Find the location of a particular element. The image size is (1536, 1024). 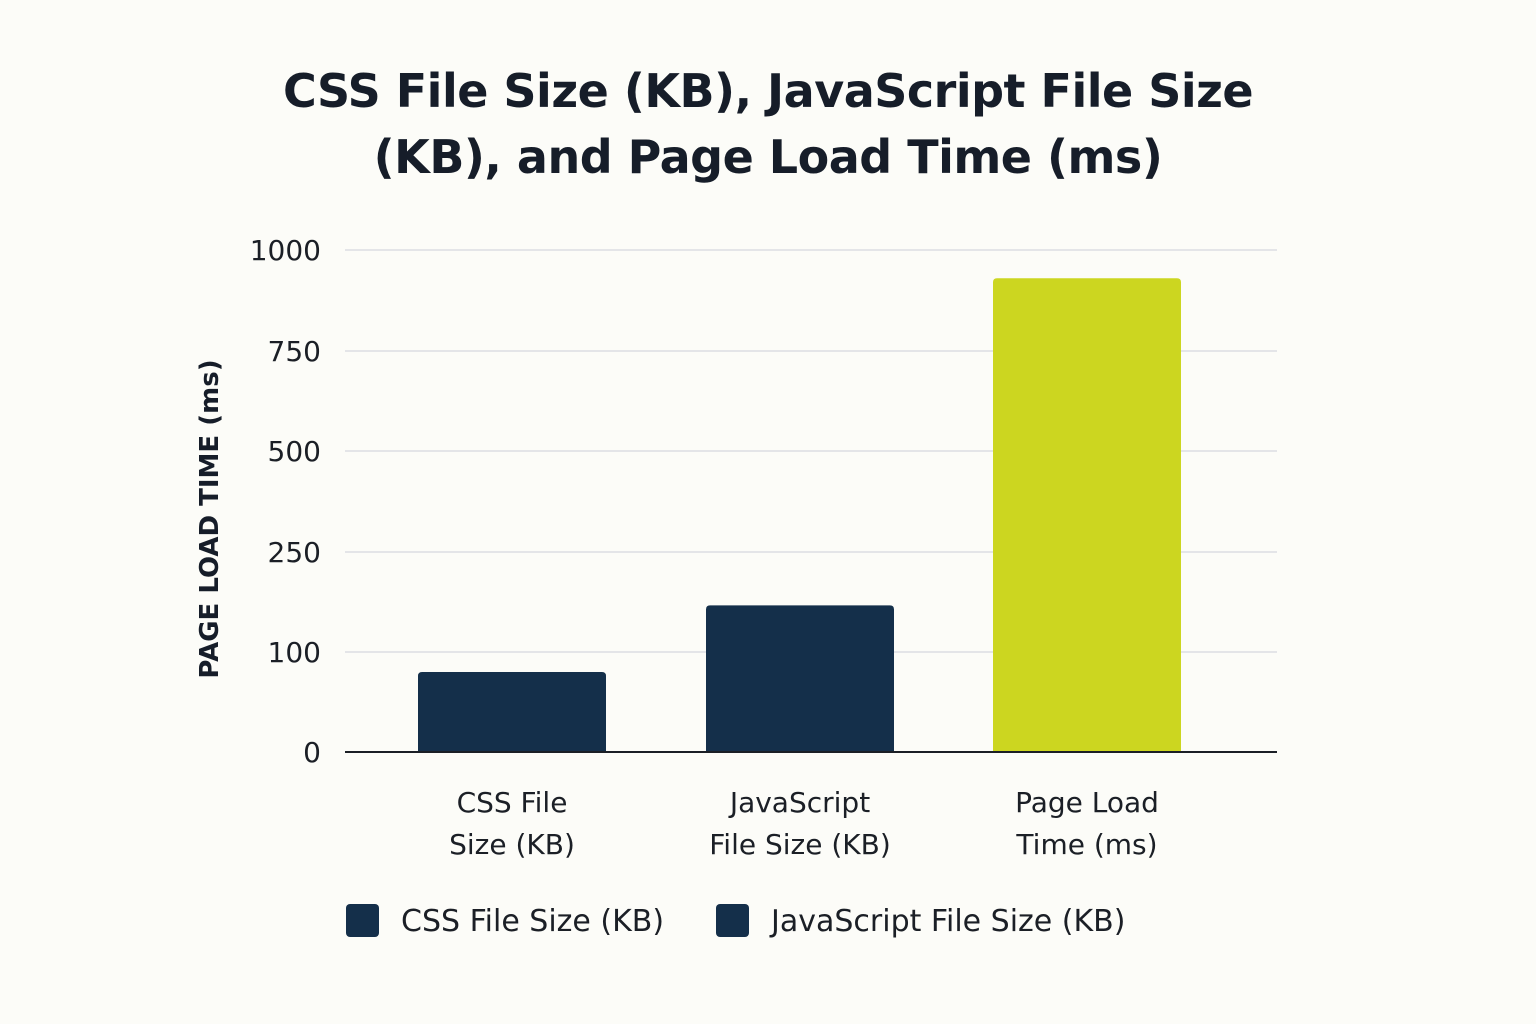

x-category-label: JavaScript is located at coordinates (799, 802).